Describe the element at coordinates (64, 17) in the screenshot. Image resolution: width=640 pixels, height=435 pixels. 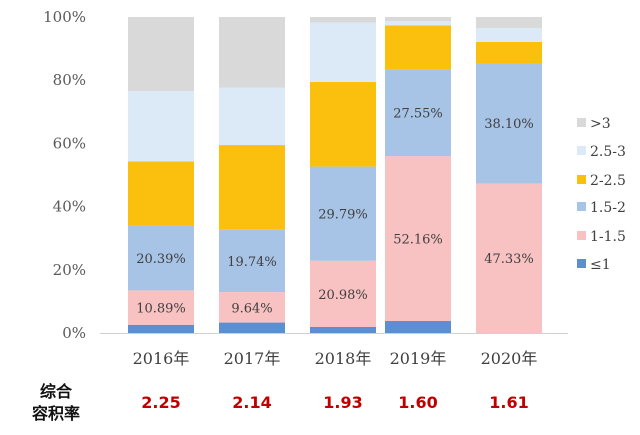
I see `y-tick-label: 100%` at that location.